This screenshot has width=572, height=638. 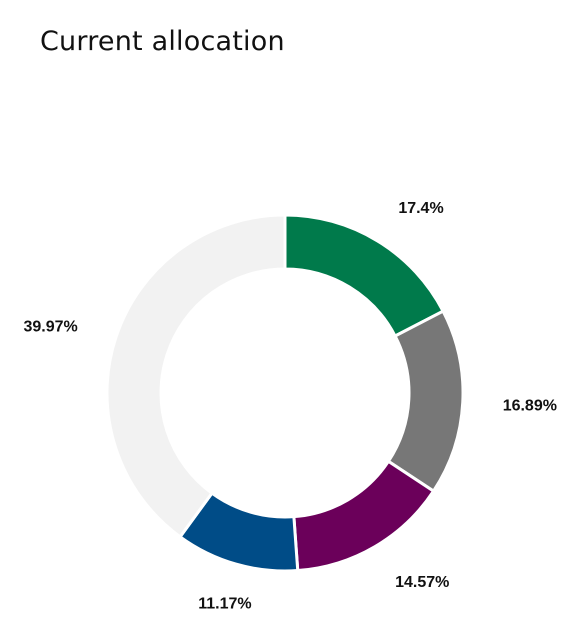 What do you see at coordinates (530, 406) in the screenshot?
I see `donut-slice-label-2: 16.89%` at bounding box center [530, 406].